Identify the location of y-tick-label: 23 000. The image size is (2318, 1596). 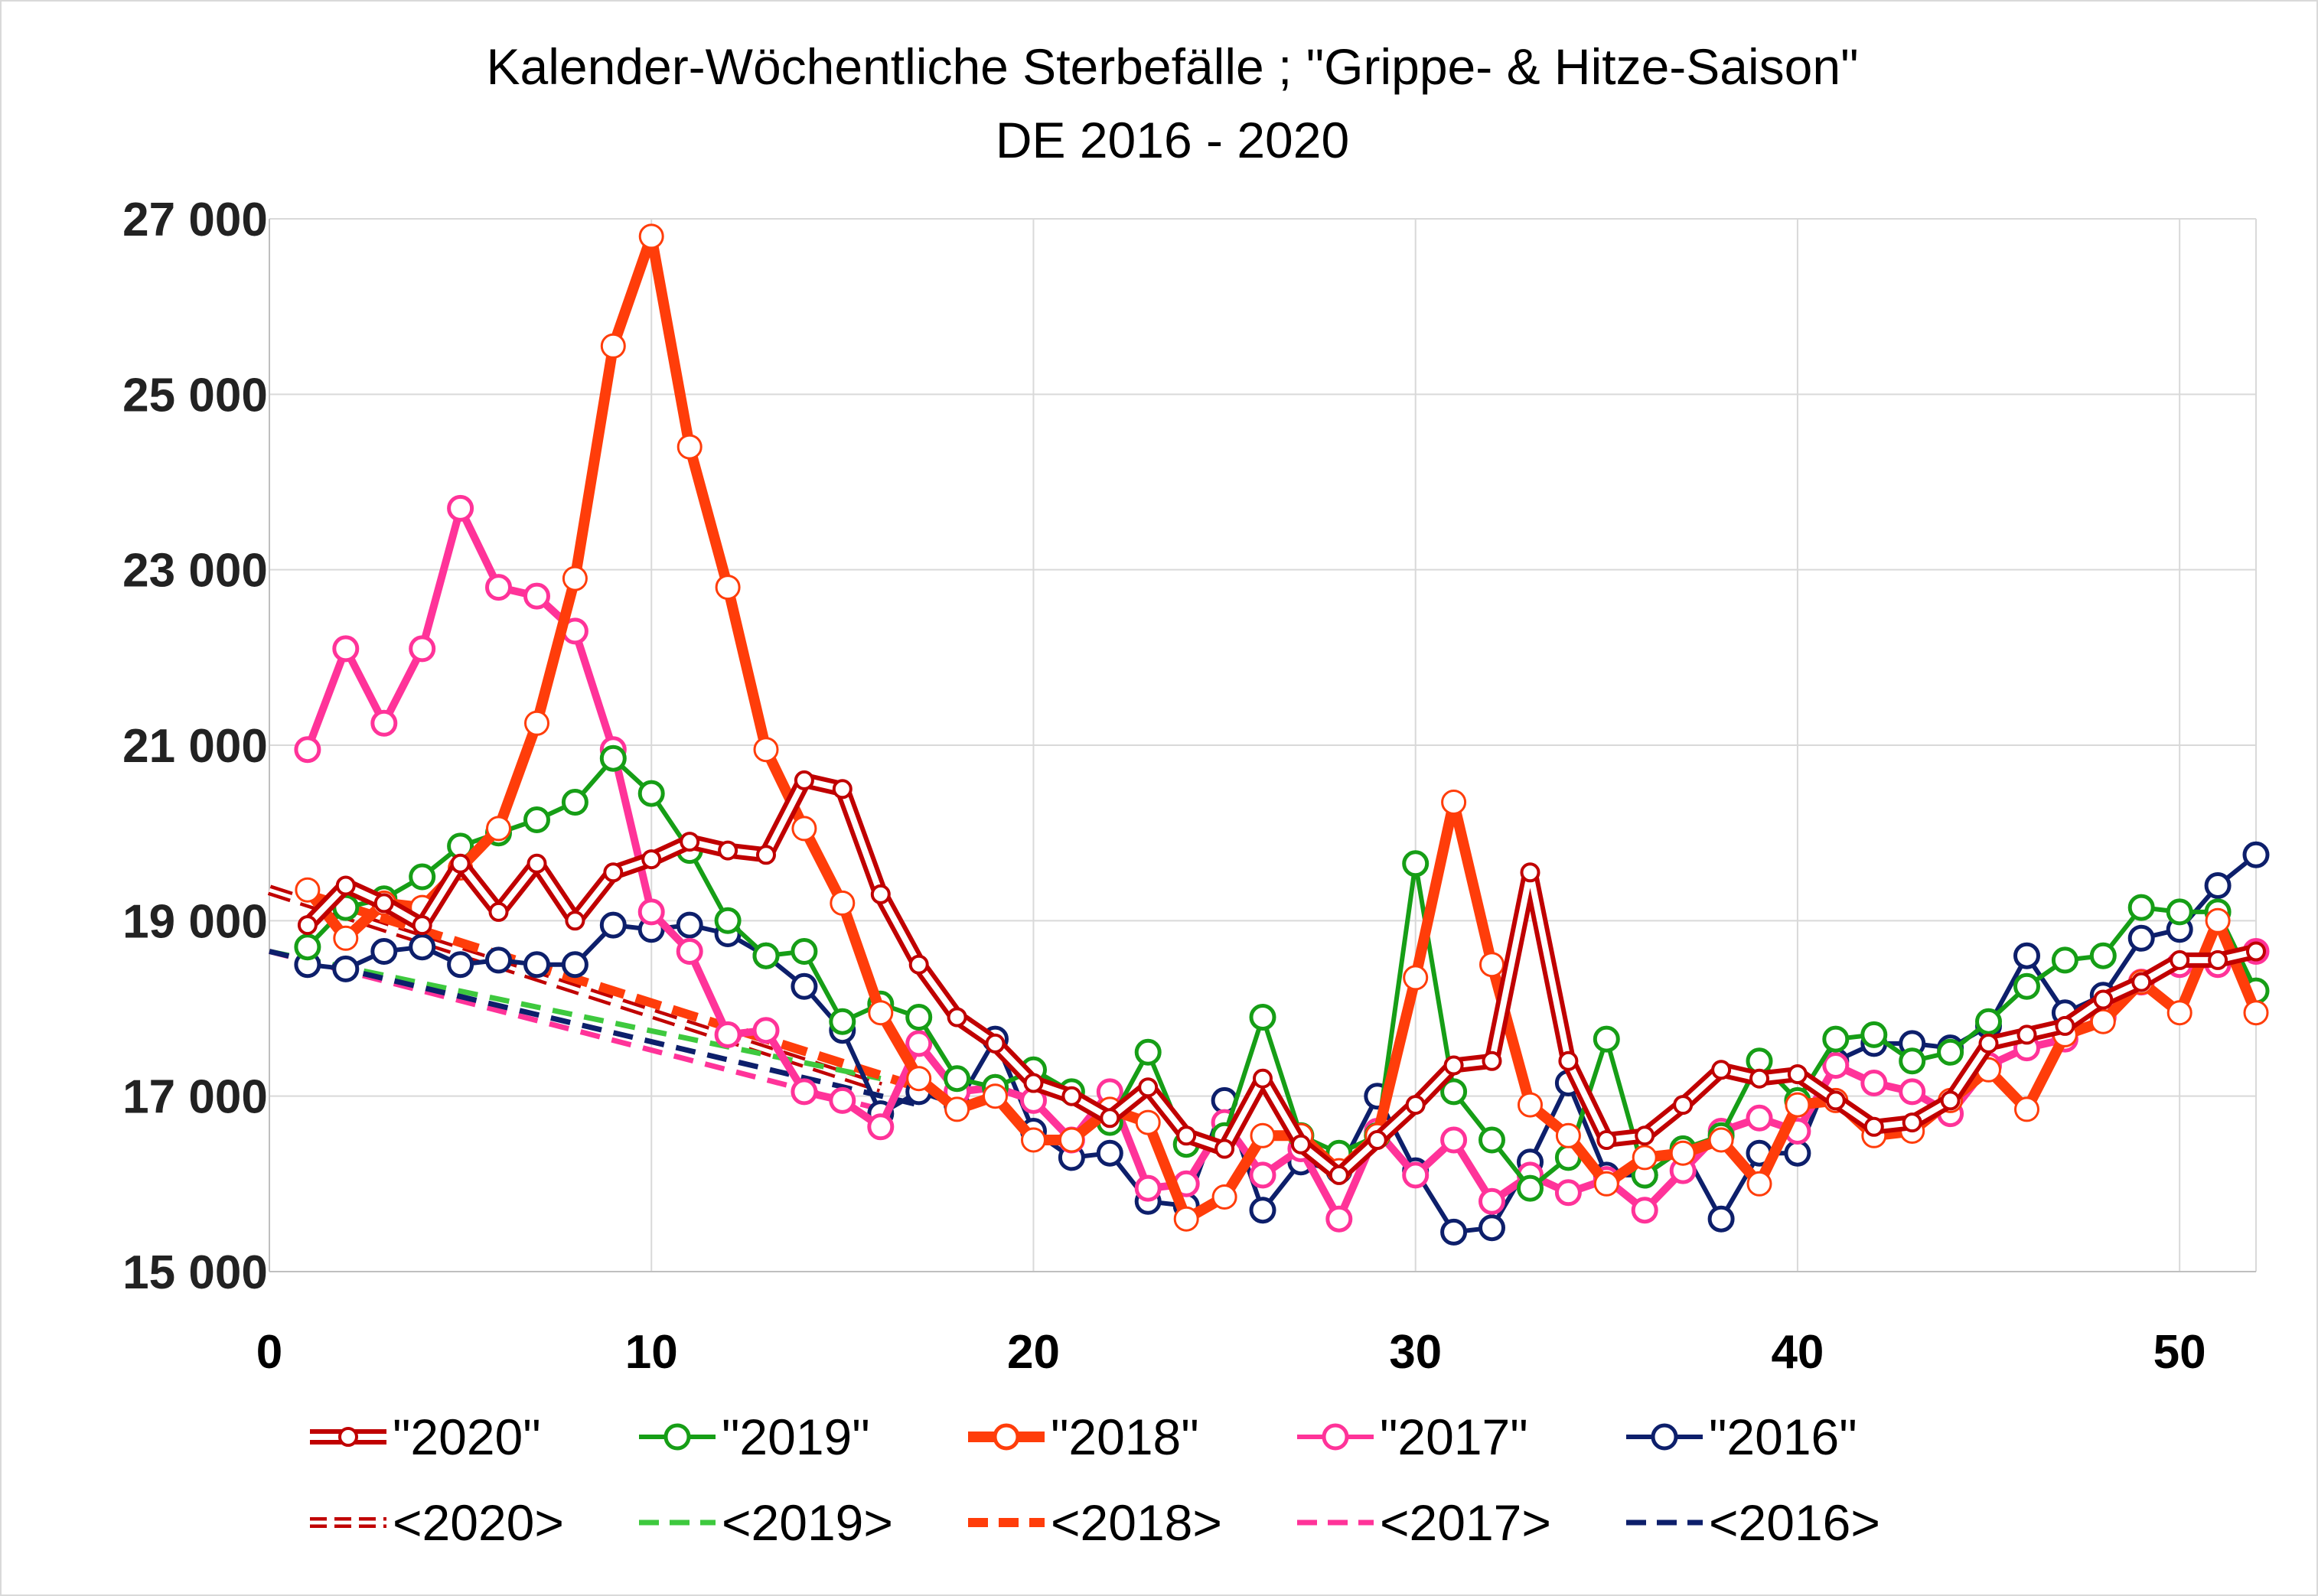
(195, 571).